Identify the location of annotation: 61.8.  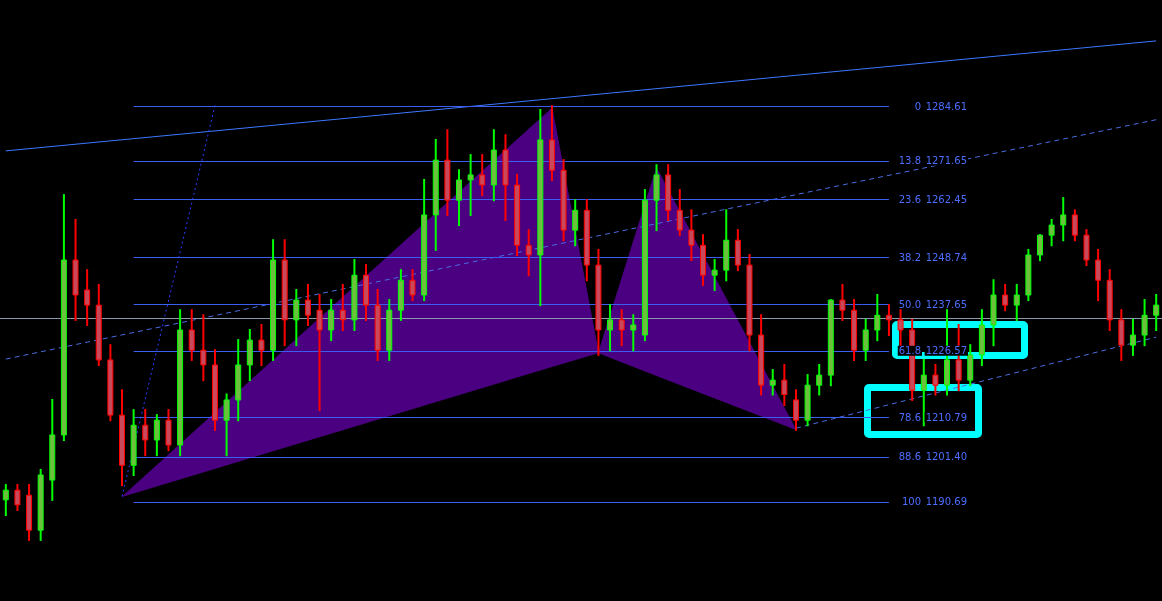
(909, 351).